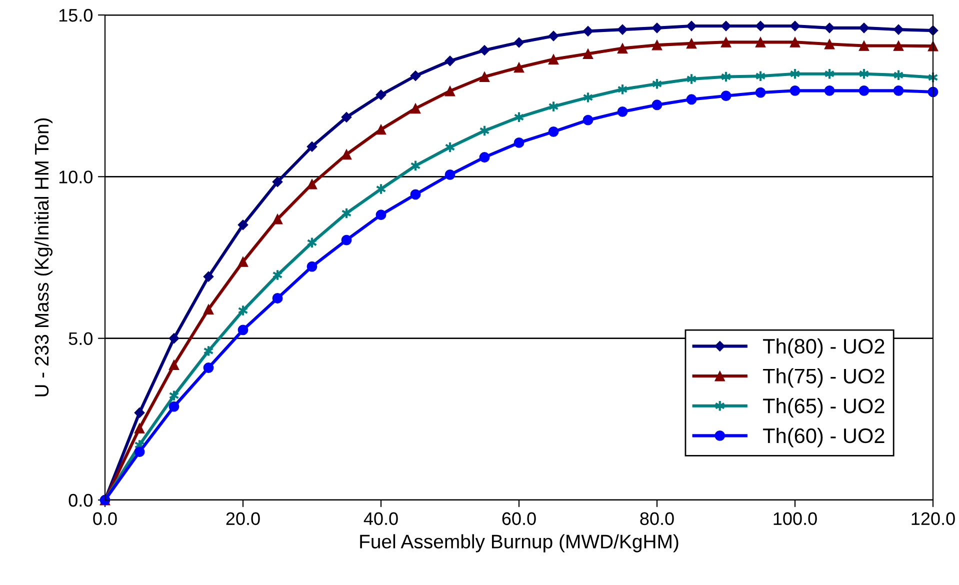 This screenshot has width=959, height=585. What do you see at coordinates (243, 519) in the screenshot?
I see `x-tick-label: 20.0` at bounding box center [243, 519].